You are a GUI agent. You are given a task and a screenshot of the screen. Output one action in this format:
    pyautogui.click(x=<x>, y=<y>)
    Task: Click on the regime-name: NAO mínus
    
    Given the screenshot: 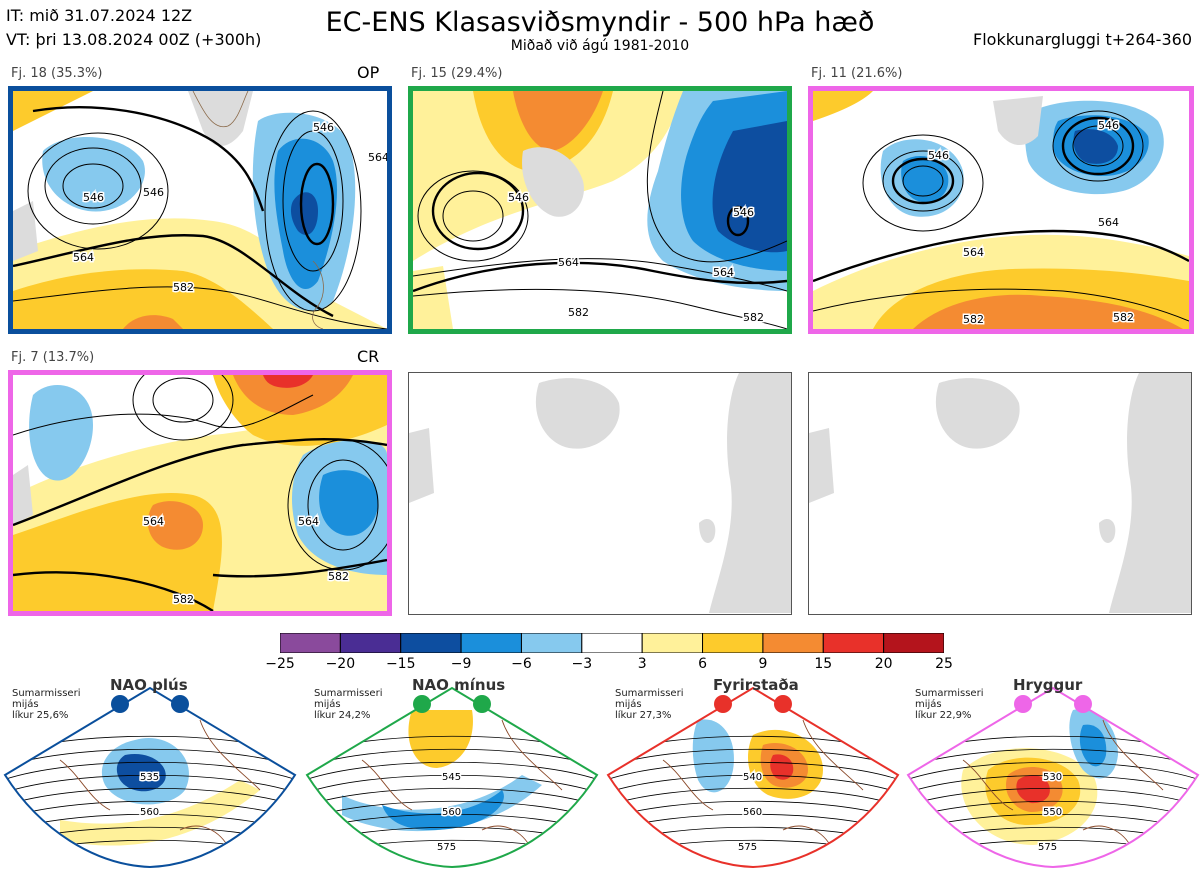 What is the action you would take?
    pyautogui.click(x=459, y=685)
    